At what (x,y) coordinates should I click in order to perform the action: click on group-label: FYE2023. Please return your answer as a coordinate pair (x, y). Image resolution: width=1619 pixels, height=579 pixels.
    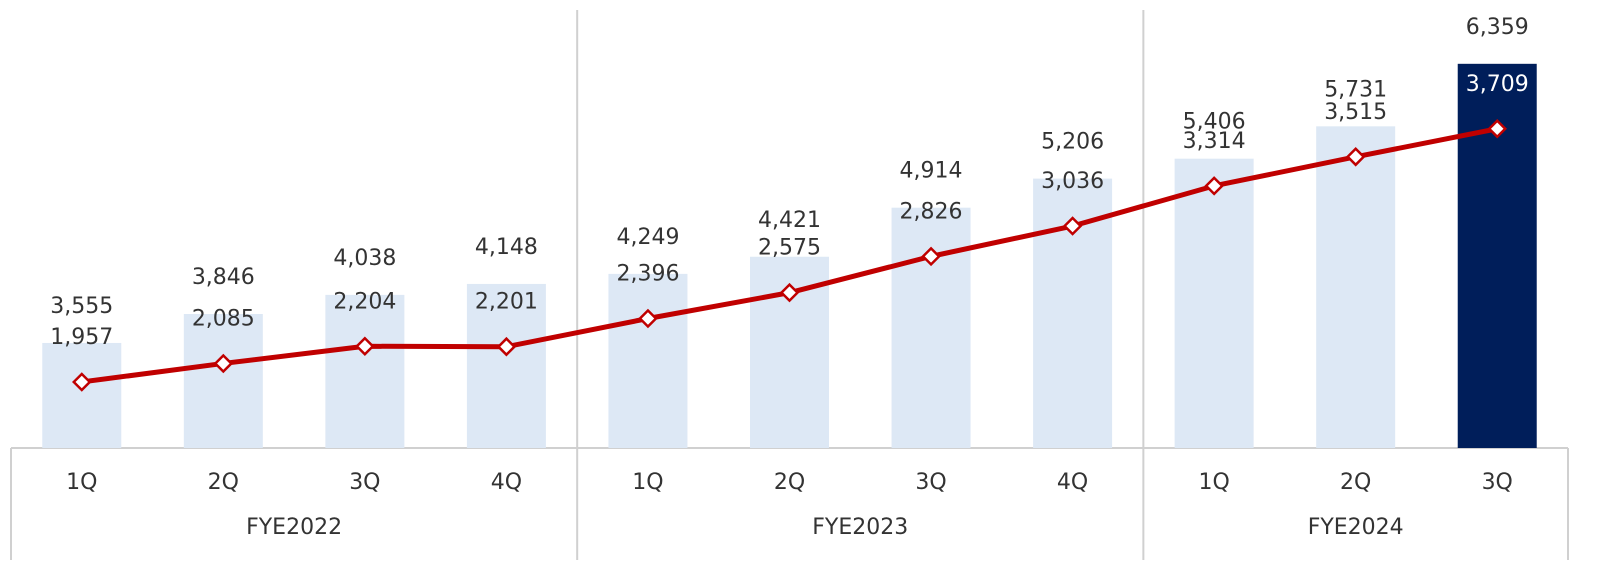
    Looking at the image, I should click on (860, 527).